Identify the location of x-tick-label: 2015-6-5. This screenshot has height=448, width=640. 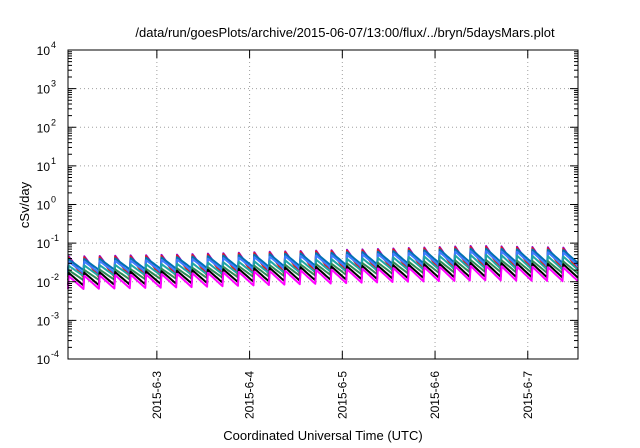
(342, 395).